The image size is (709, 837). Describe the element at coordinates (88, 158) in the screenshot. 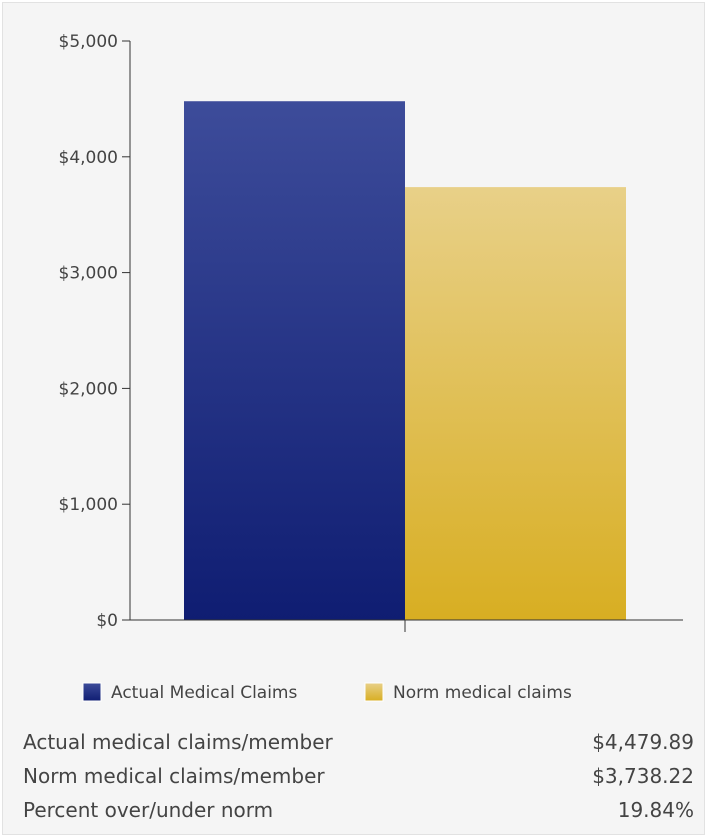

I see `y-tick-label: $4,000` at that location.